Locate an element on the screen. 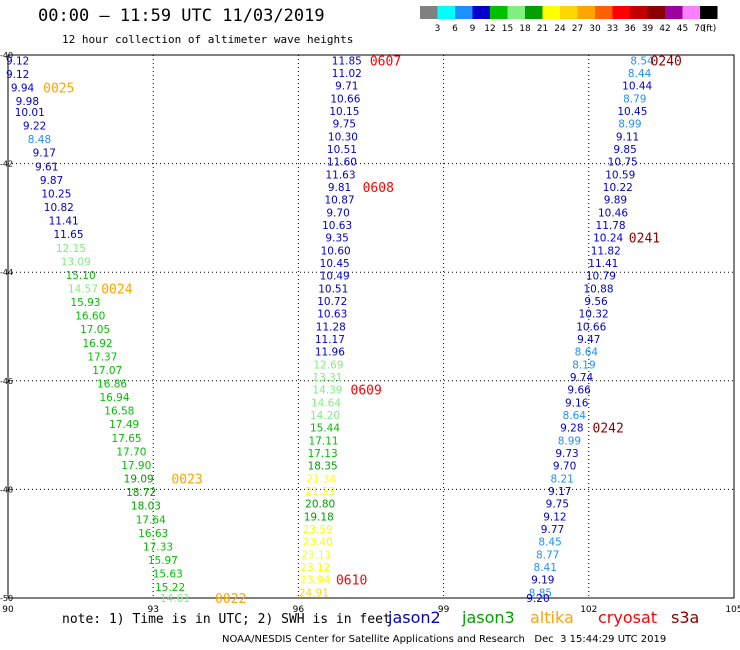  x-tick-label: 96 is located at coordinates (299, 610).